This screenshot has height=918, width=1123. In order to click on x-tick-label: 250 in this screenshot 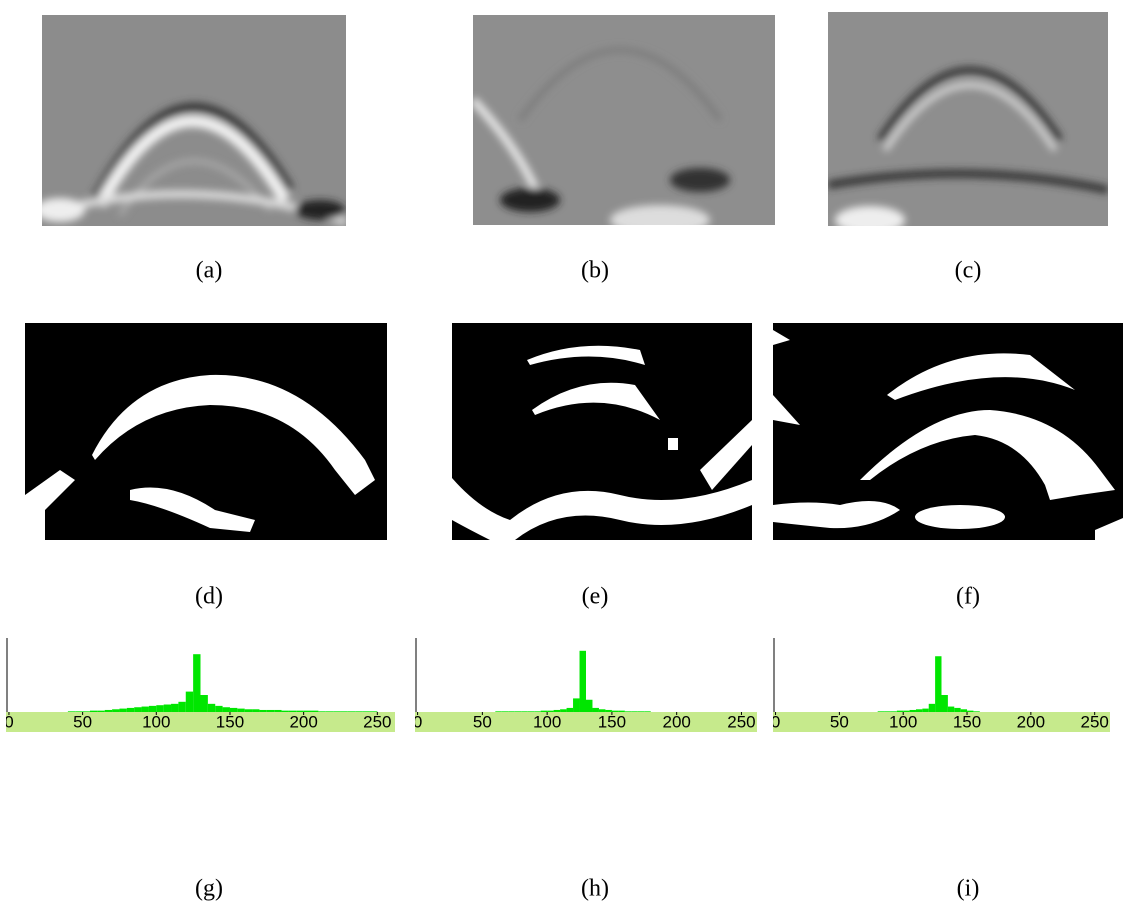, I will do `click(377, 721)`.